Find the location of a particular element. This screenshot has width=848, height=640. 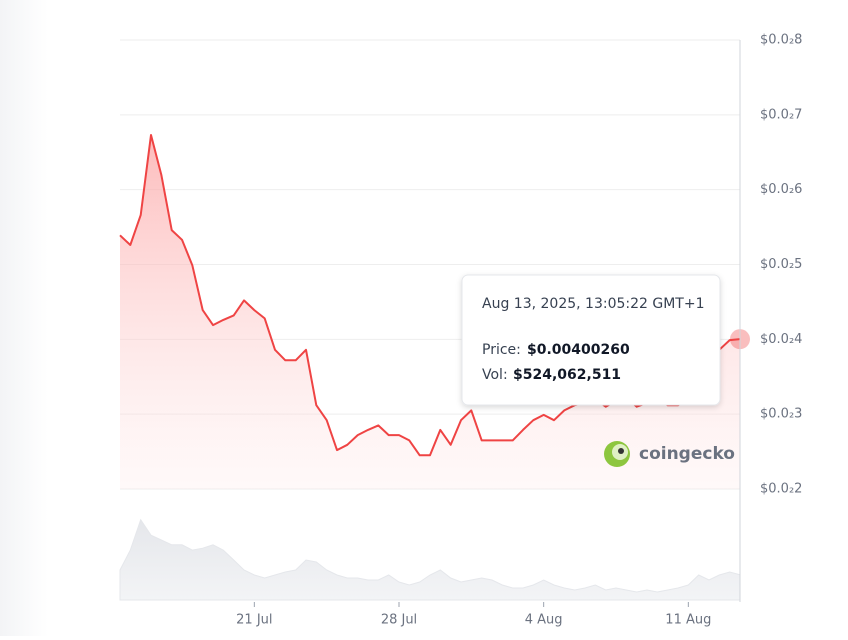

volume-area is located at coordinates (430, 559).